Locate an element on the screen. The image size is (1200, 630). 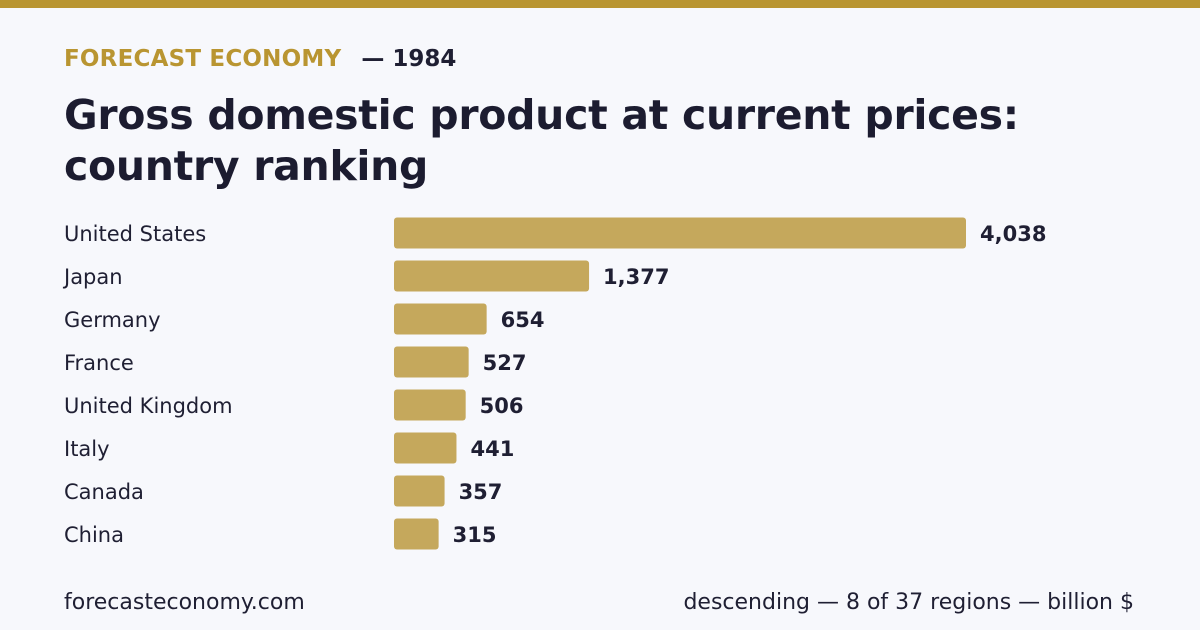
bar-france is located at coordinates (431, 362).